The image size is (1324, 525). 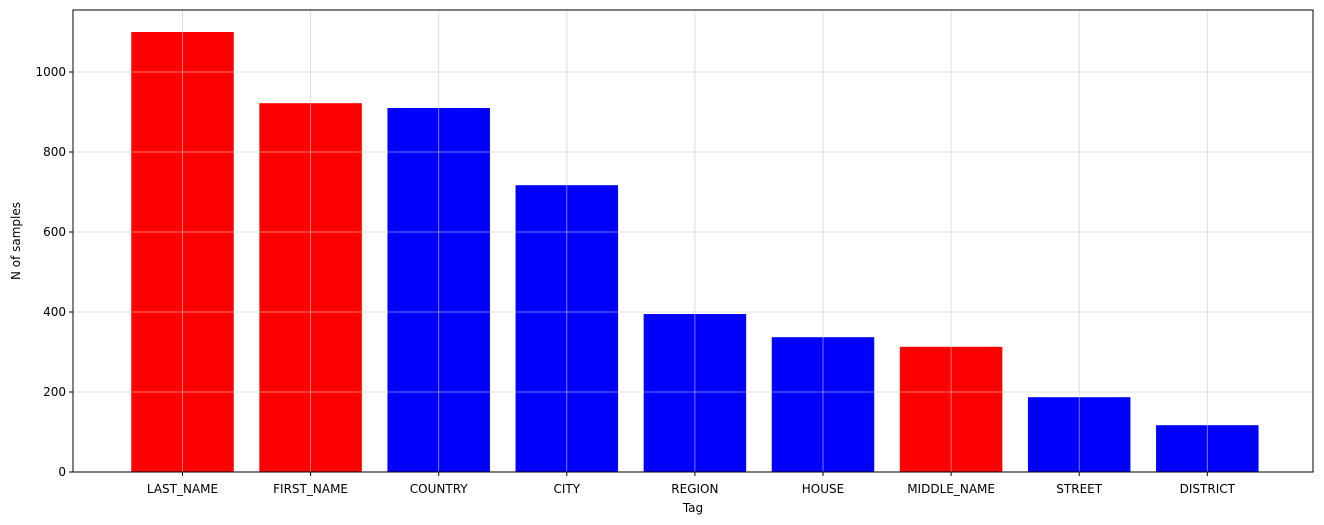 What do you see at coordinates (16, 241) in the screenshot?
I see `y-axis-label: N of samples` at bounding box center [16, 241].